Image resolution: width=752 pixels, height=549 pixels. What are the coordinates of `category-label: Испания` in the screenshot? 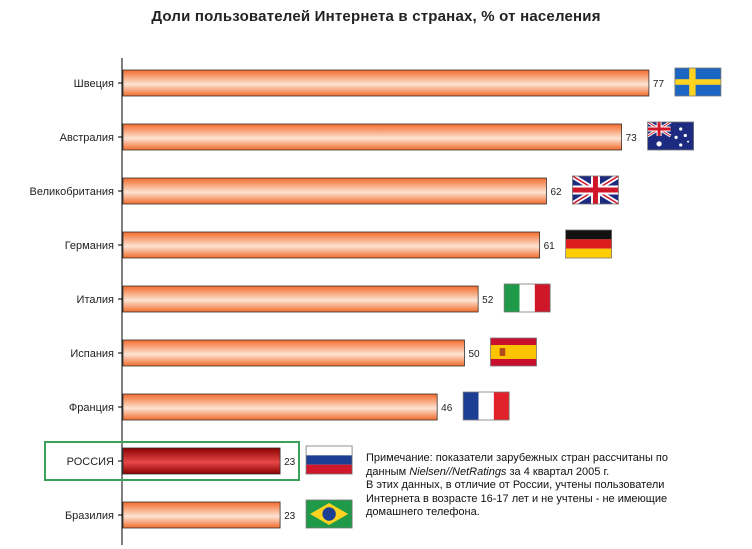 It's located at (92, 354).